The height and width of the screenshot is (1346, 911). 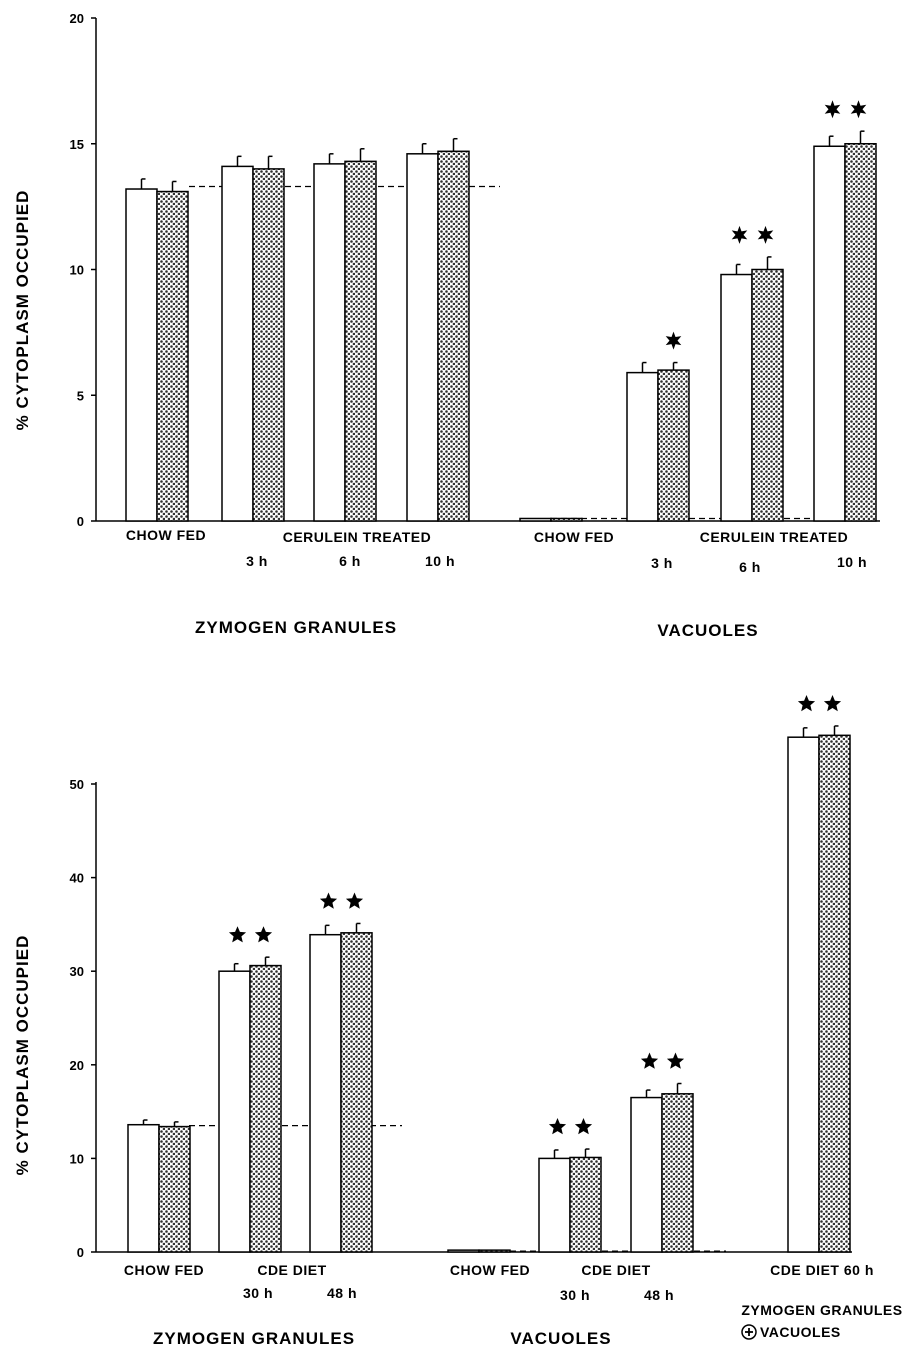 I want to click on chart-top-cat-chow-fed: CHOW FED, so click(x=166, y=535).